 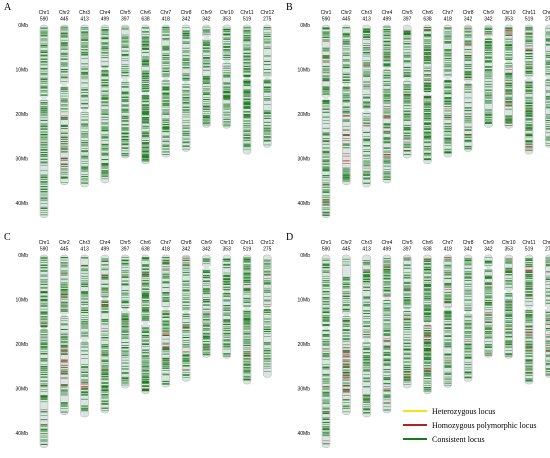 What do you see at coordinates (105, 20) in the screenshot?
I see `chromosome-marker-count: 499` at bounding box center [105, 20].